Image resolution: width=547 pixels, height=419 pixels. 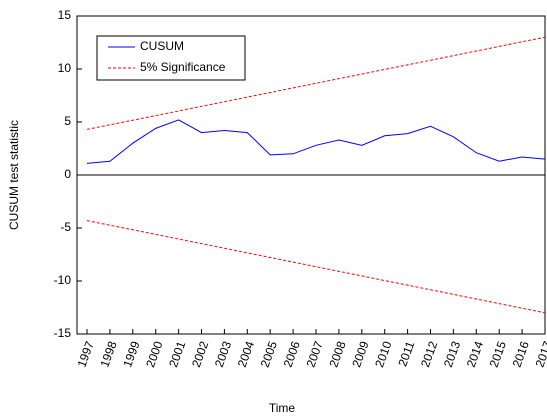 What do you see at coordinates (452, 354) in the screenshot?
I see `x-tick-label: 2013` at bounding box center [452, 354].